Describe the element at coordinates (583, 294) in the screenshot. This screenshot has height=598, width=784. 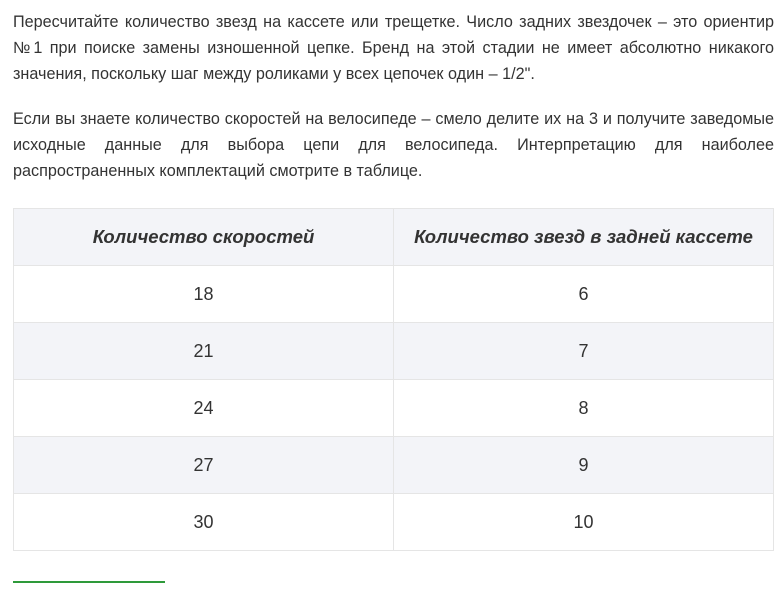
I see `cell-sprockets: 6` at that location.